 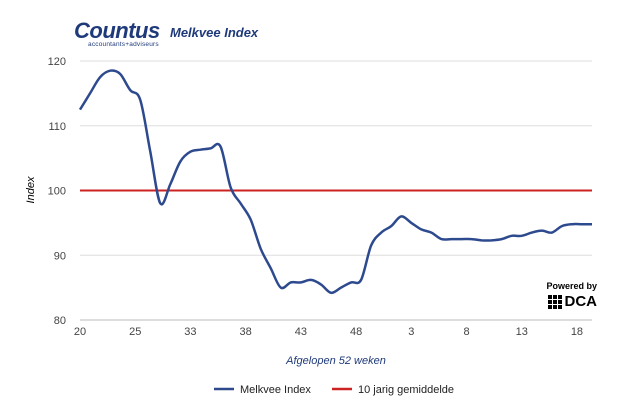 I want to click on x-tick-label: 43, so click(x=301, y=332).